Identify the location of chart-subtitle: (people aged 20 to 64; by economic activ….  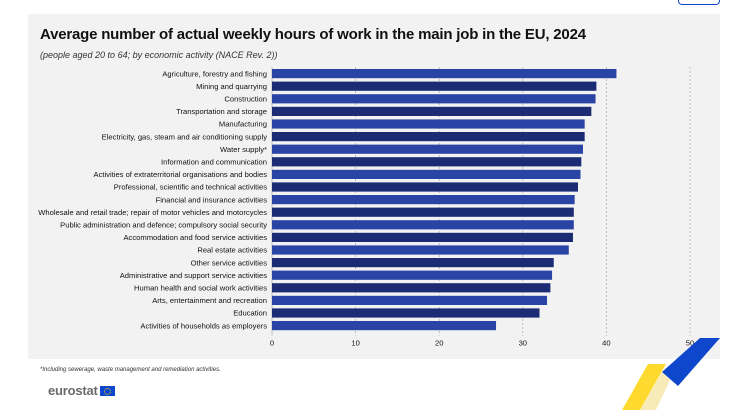
(159, 55).